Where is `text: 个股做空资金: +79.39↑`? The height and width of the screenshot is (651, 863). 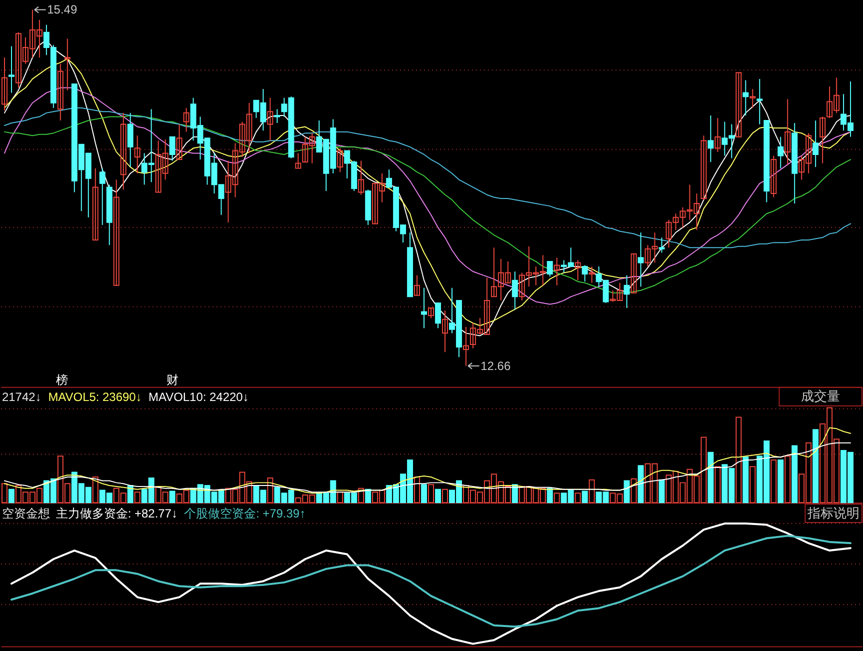
text: 个股做空资金: +79.39↑ is located at coordinates (245, 513).